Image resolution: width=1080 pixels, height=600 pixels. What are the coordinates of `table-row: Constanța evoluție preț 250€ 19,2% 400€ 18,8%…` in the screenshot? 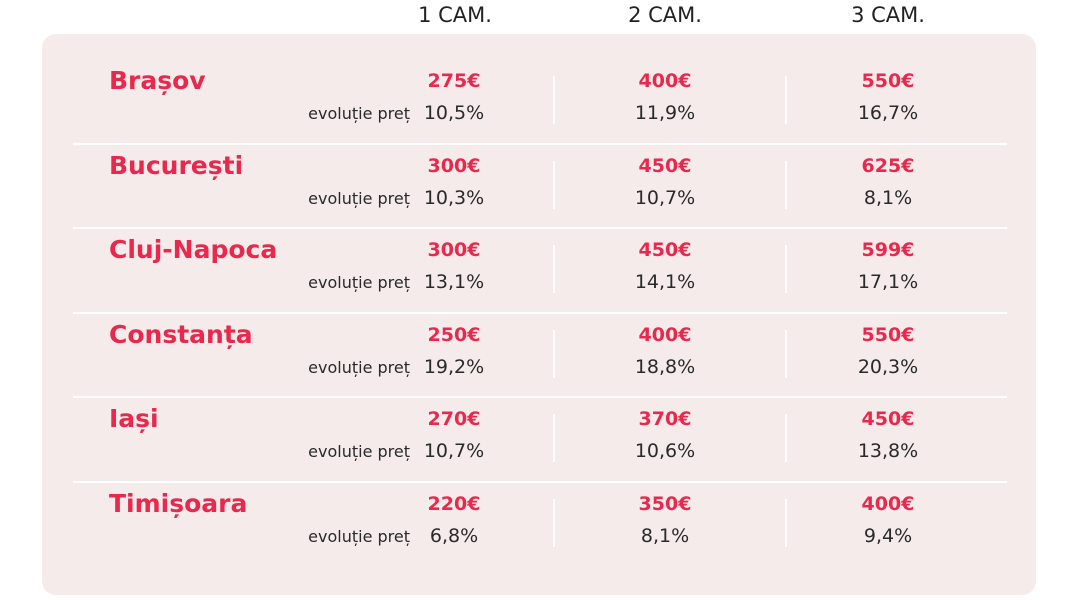 It's located at (539, 330).